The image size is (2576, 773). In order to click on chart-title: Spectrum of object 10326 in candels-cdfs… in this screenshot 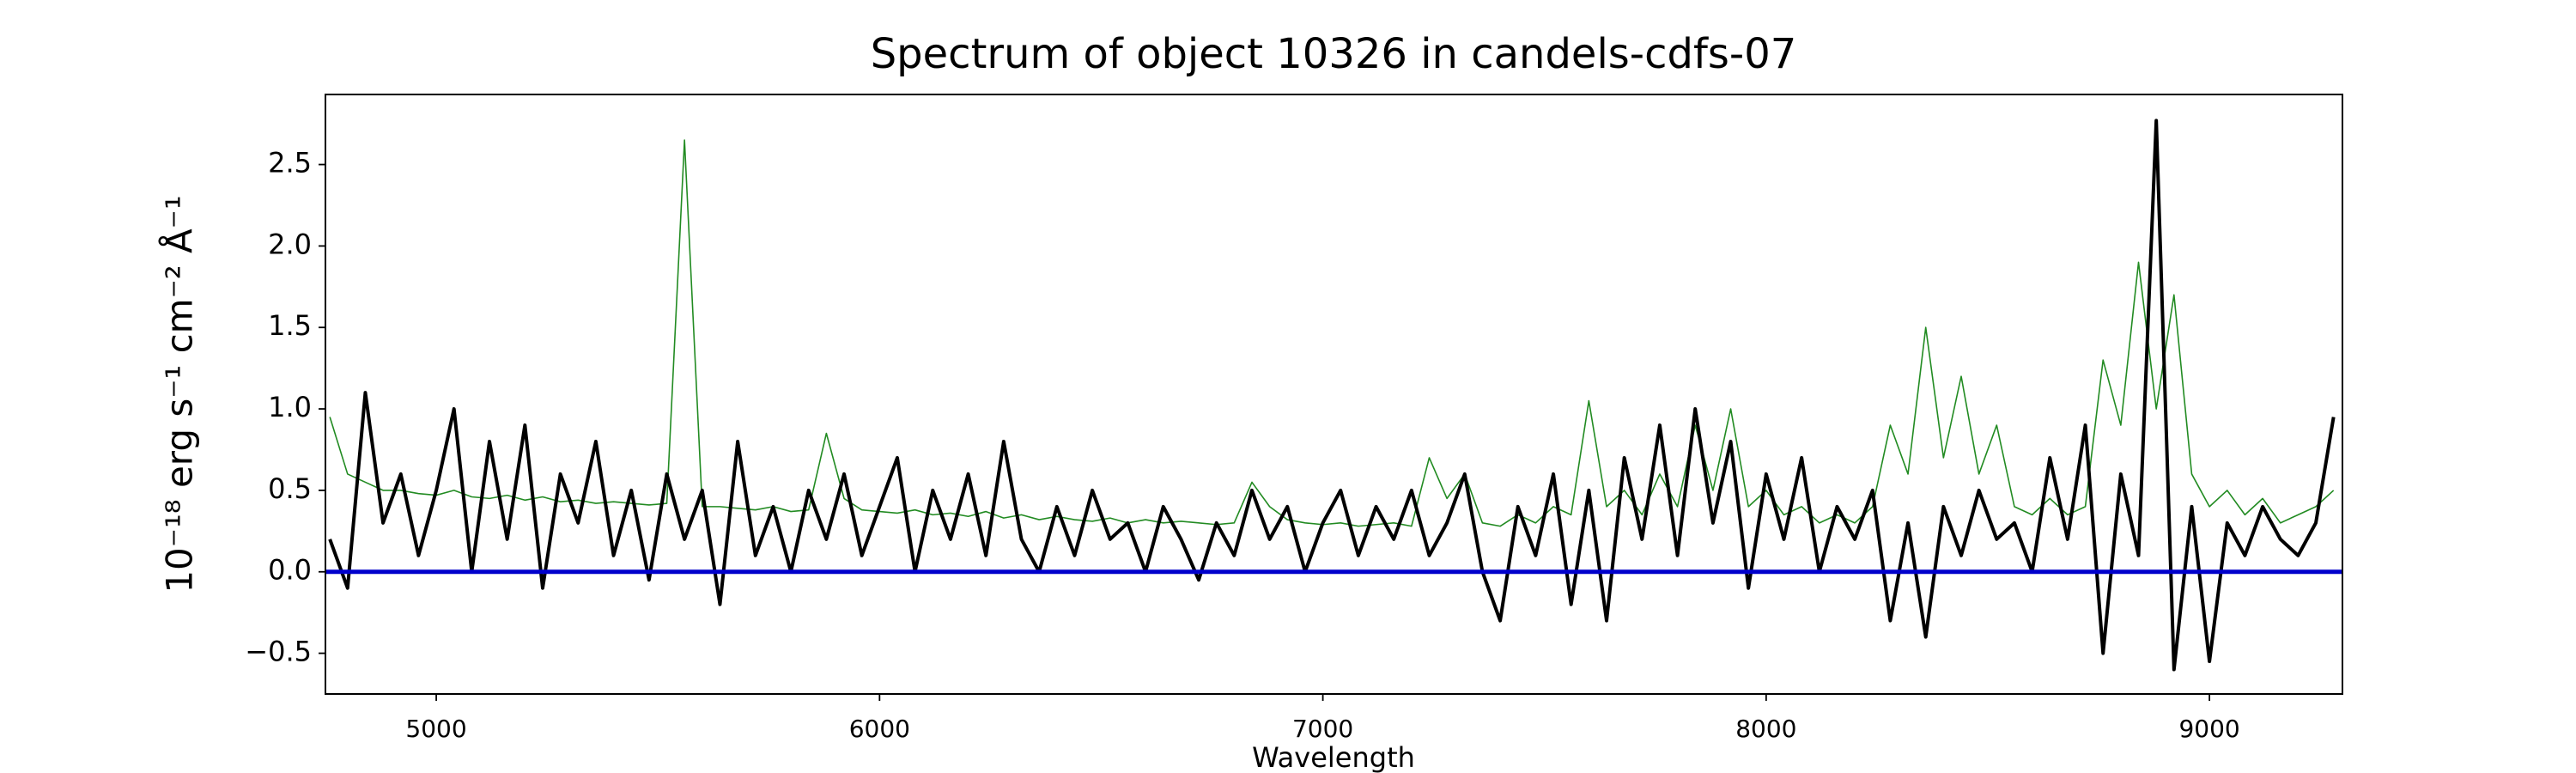, I will do `click(1334, 54)`.